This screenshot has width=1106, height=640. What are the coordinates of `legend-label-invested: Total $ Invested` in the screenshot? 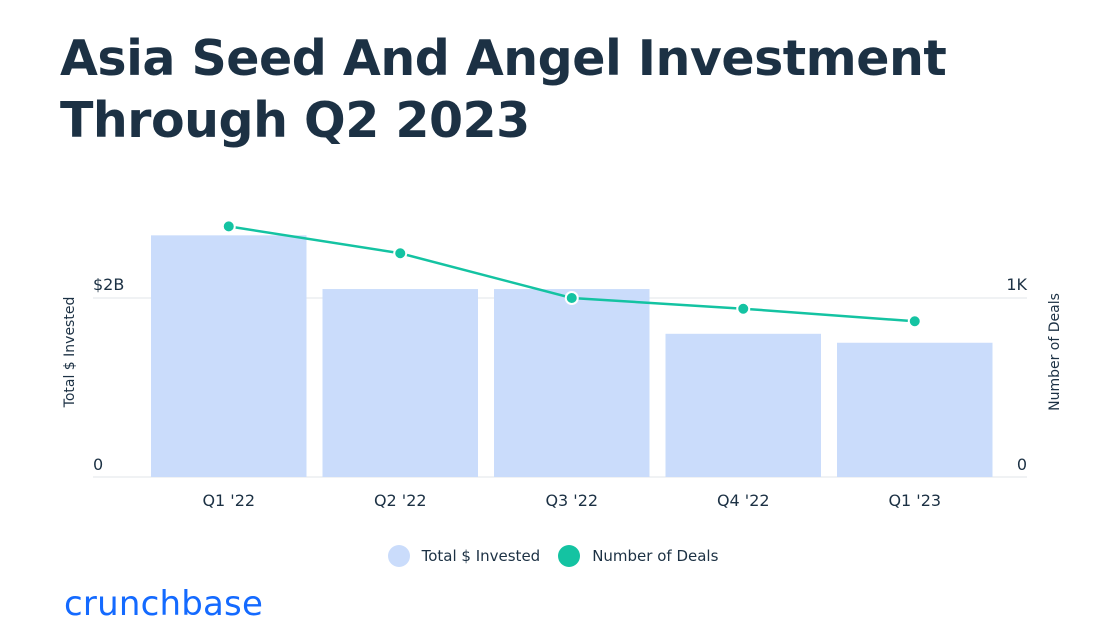 It's located at (481, 556).